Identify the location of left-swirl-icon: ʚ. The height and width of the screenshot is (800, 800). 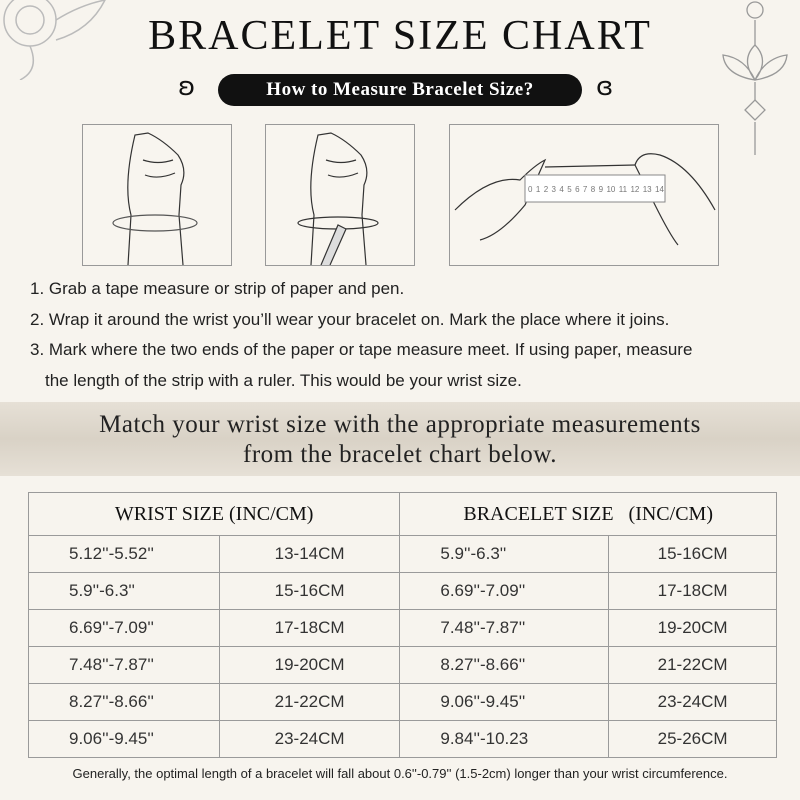
(187, 87).